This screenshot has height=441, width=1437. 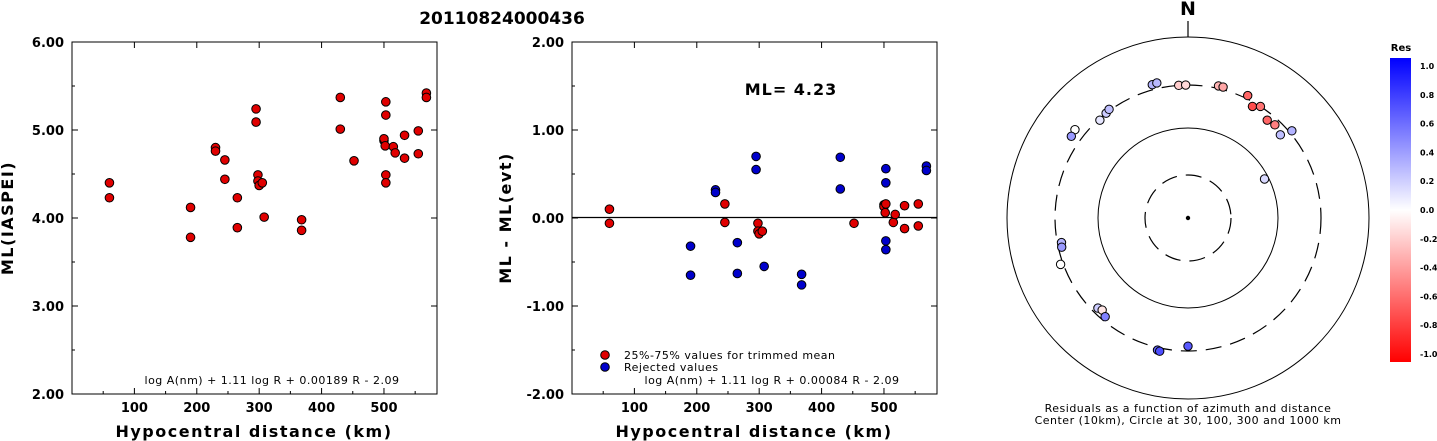 What do you see at coordinates (1188, 10) in the screenshot?
I see `north-label: N` at bounding box center [1188, 10].